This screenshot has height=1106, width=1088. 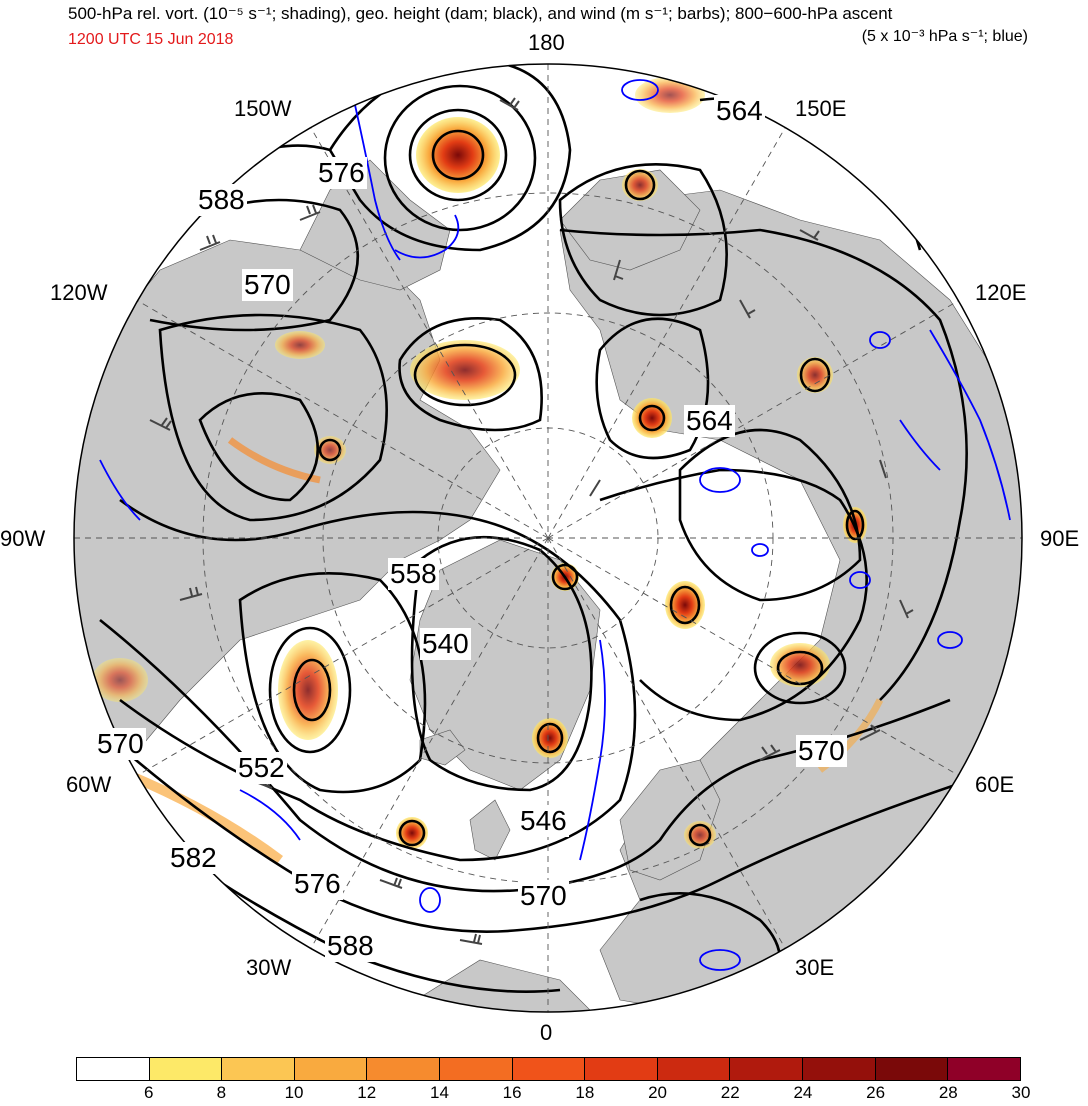 I want to click on colorbar-tick-label: 30, so click(x=1021, y=1092).